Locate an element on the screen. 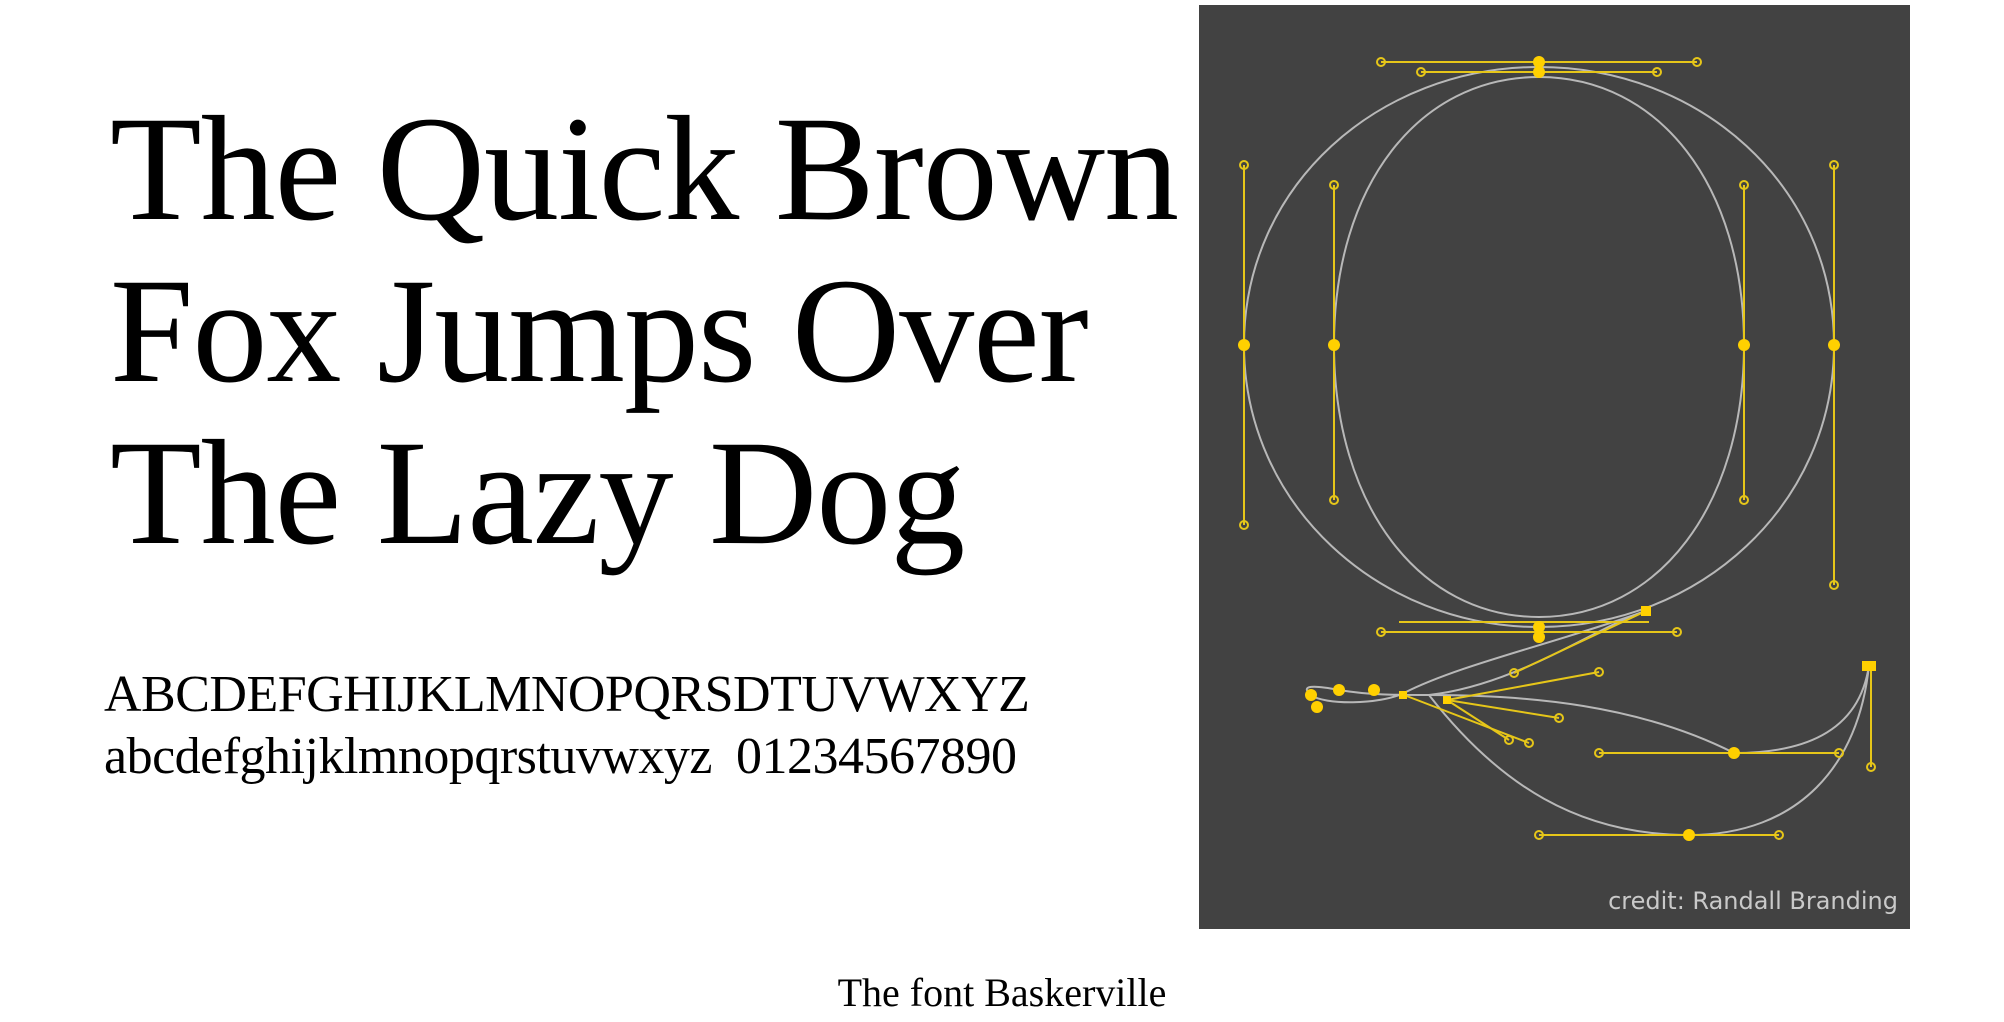 This screenshot has width=2004, height=1022. digits: 01234567890 is located at coordinates (876, 756).